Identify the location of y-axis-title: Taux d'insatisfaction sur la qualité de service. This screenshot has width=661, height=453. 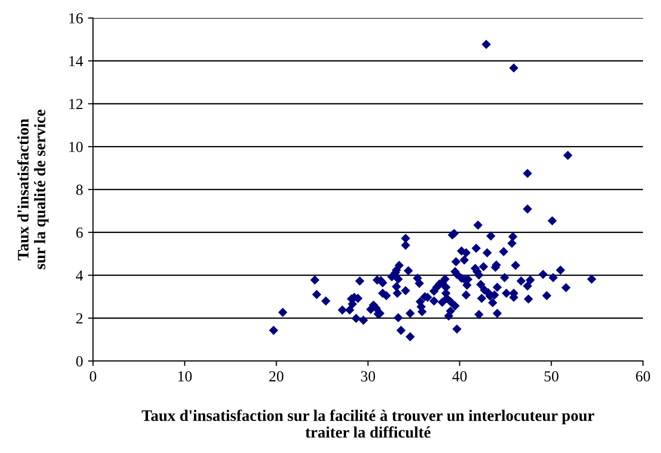
(33, 190).